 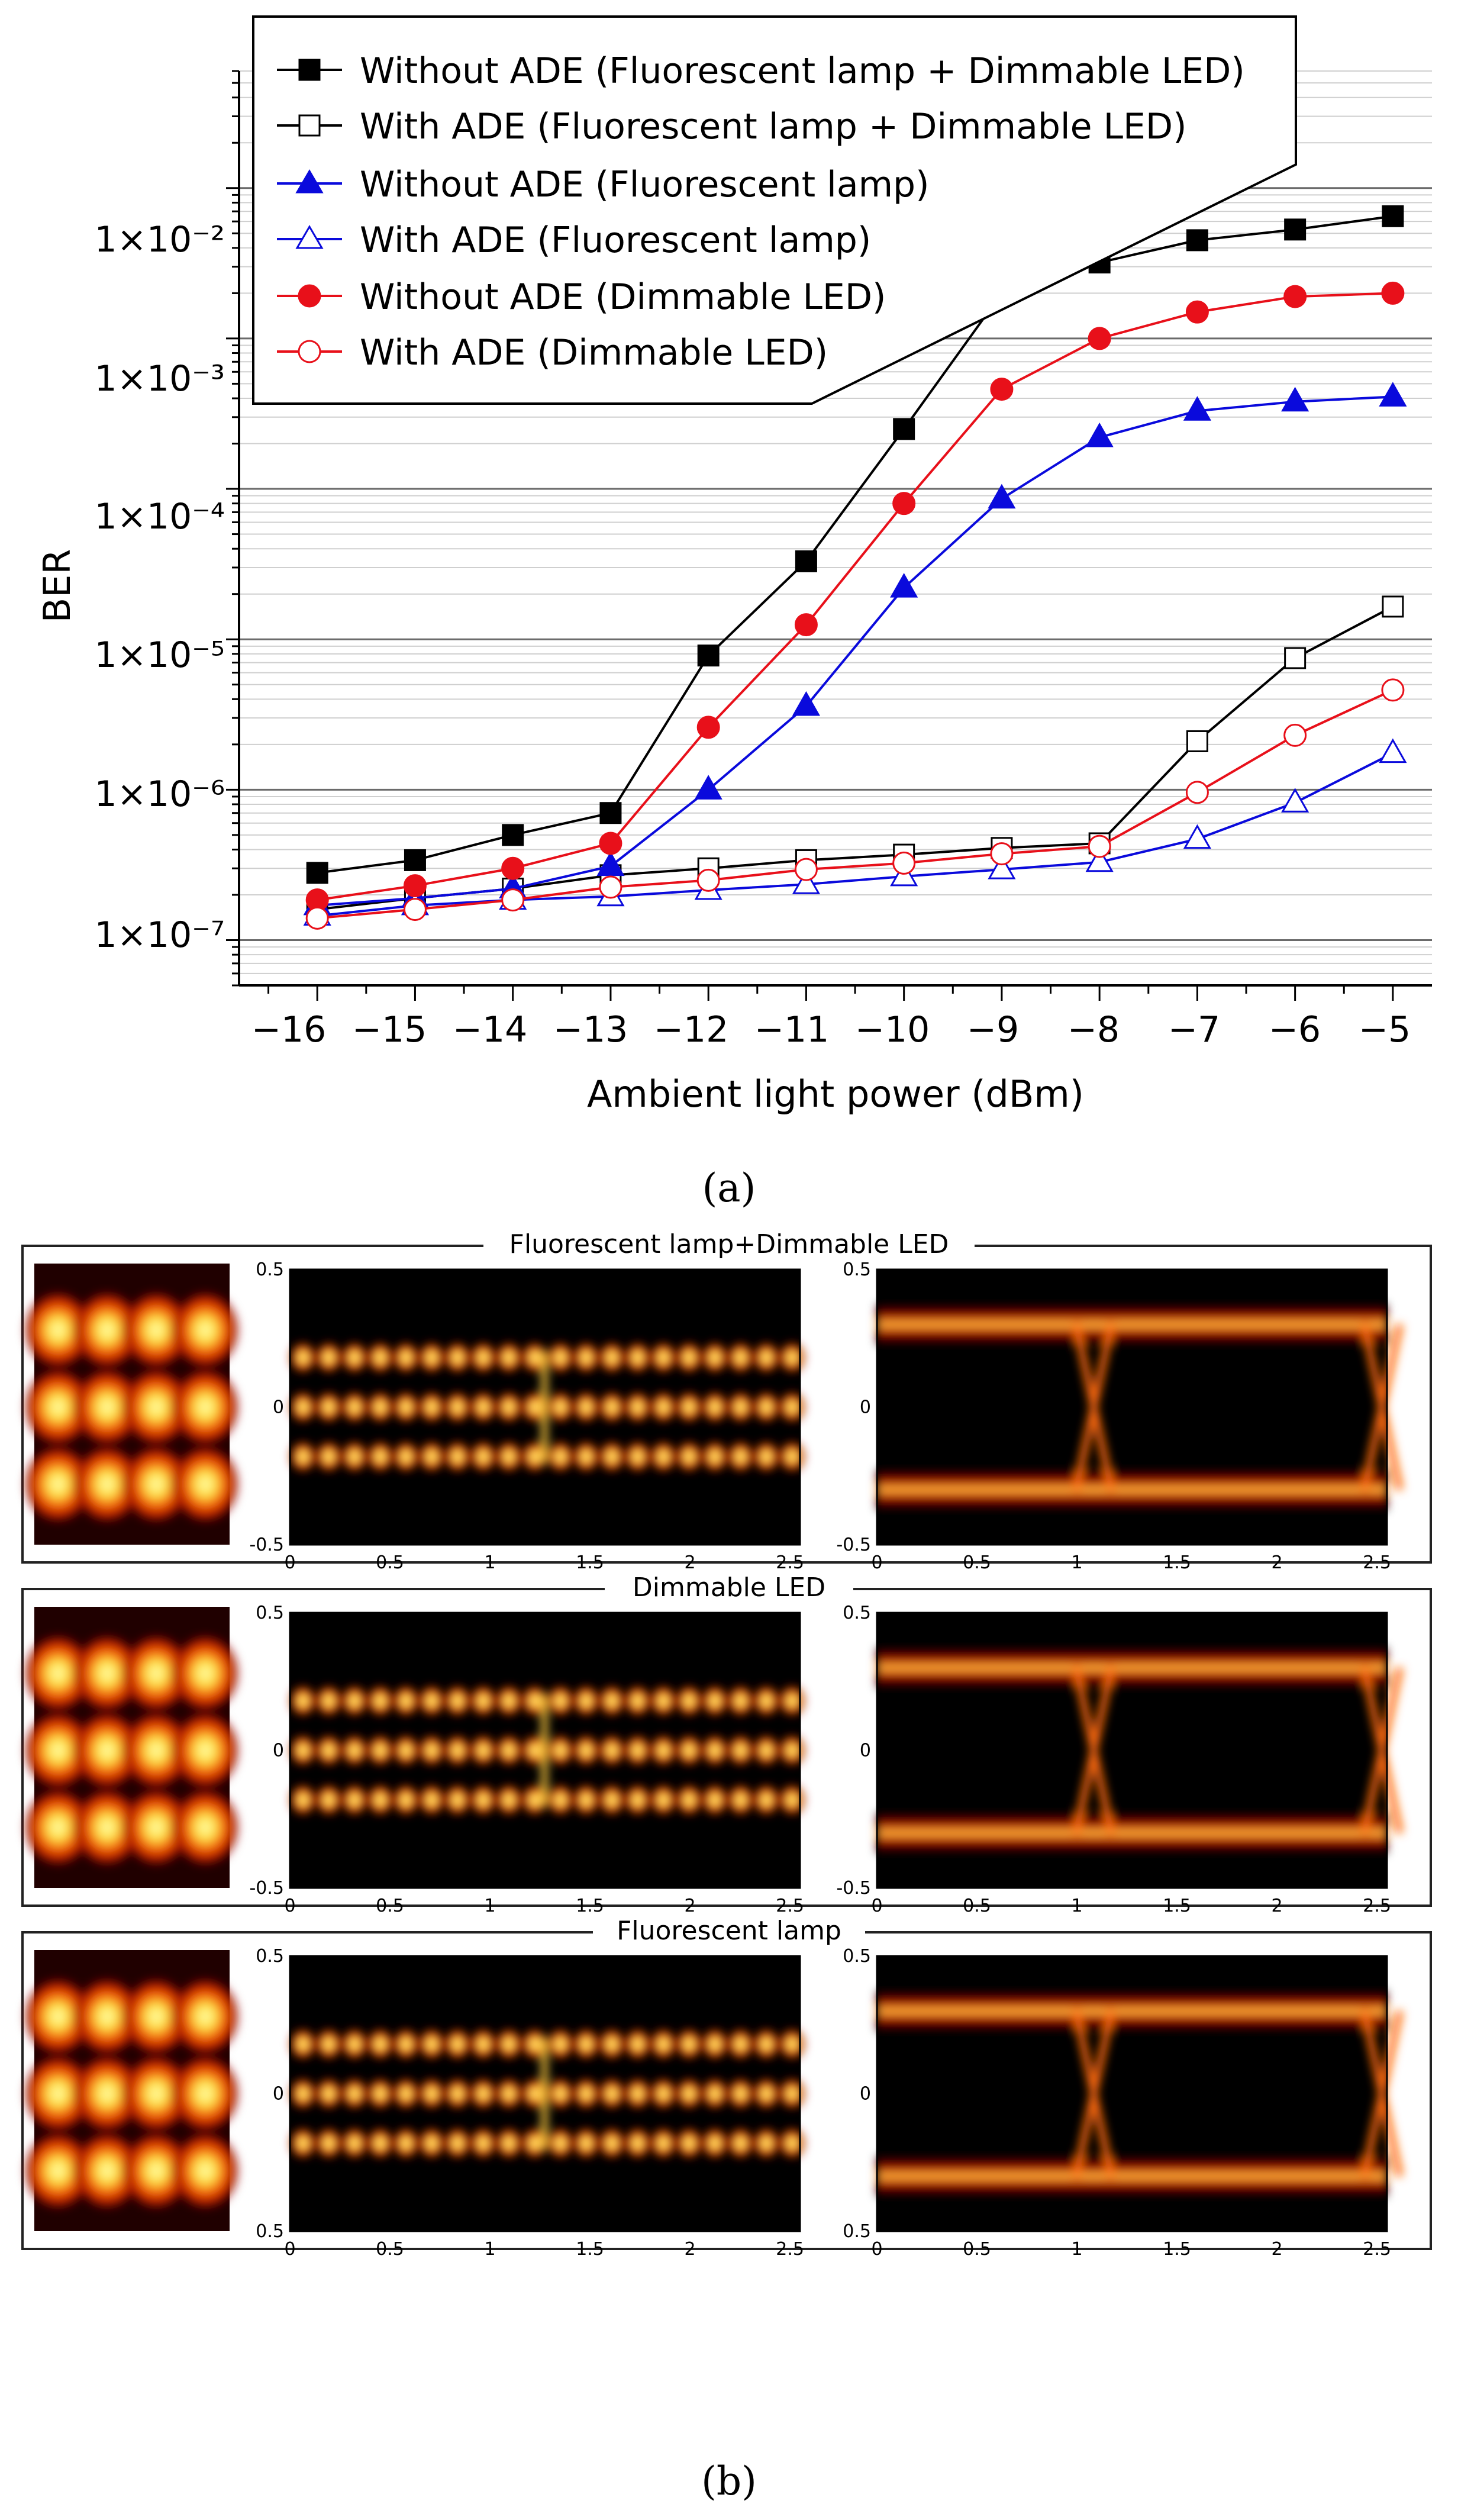 What do you see at coordinates (310, 351) in the screenshot?
I see `legend-marker-circle-open` at bounding box center [310, 351].